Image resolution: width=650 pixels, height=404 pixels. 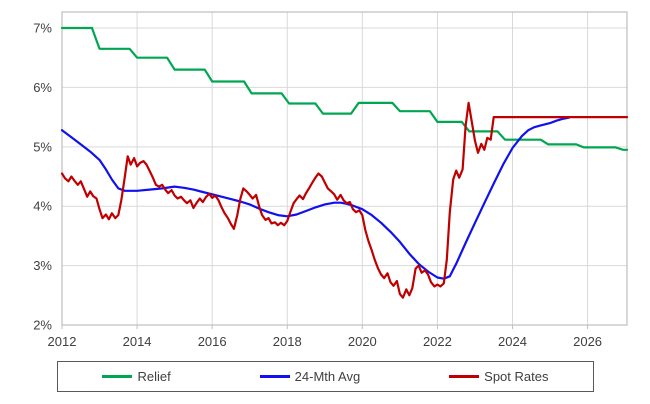 What do you see at coordinates (154, 376) in the screenshot?
I see `legend-label-relief: Relief` at bounding box center [154, 376].